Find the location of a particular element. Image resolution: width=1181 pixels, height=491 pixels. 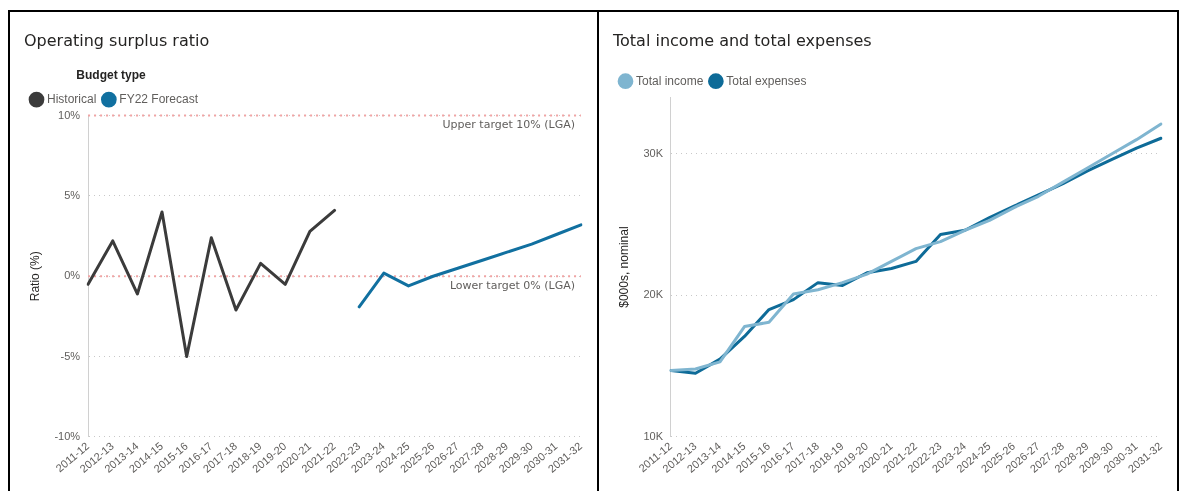

y-tick-label: 20K is located at coordinates (653, 294).